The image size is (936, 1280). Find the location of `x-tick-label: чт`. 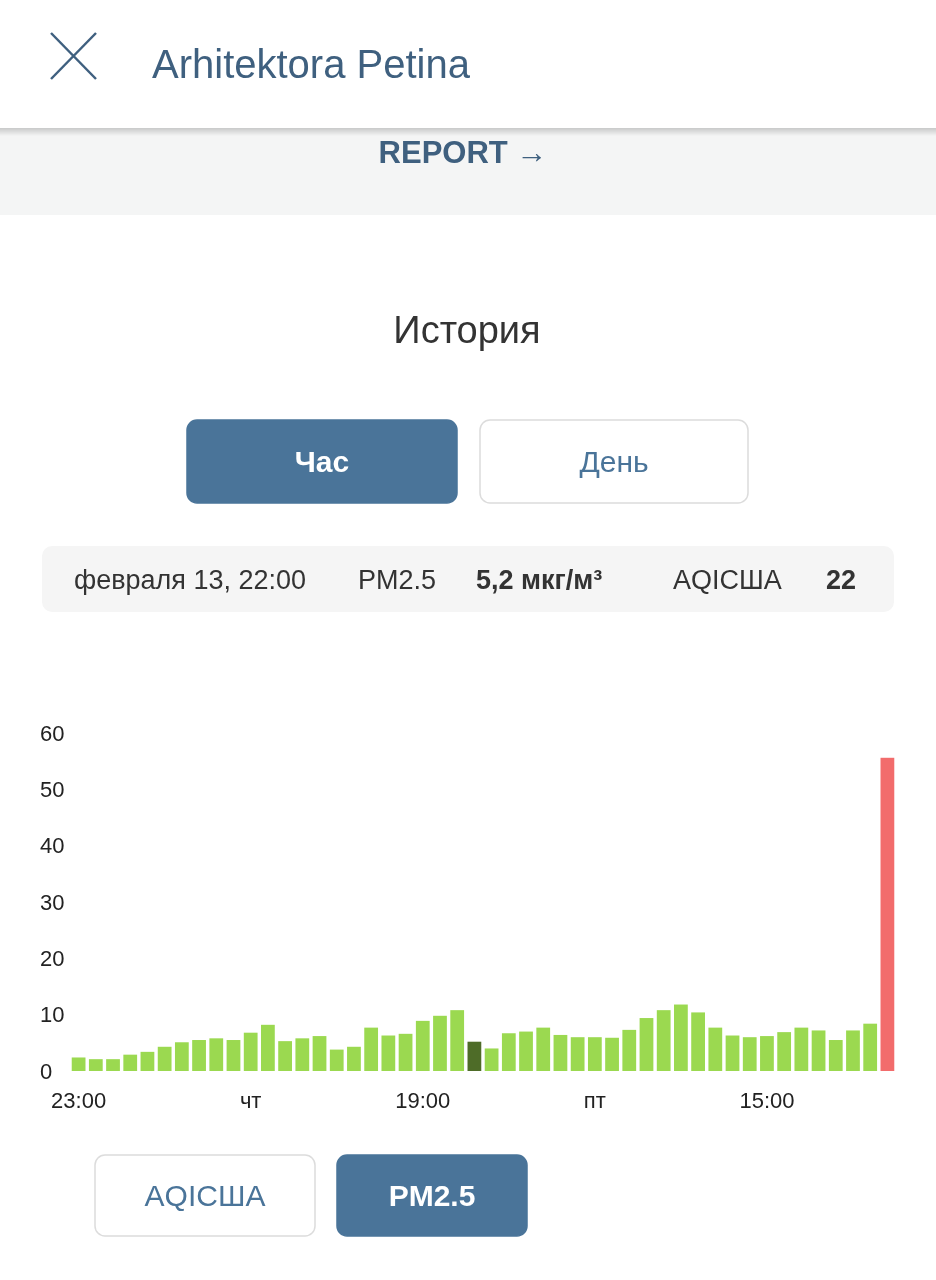

x-tick-label: чт is located at coordinates (250, 1100).